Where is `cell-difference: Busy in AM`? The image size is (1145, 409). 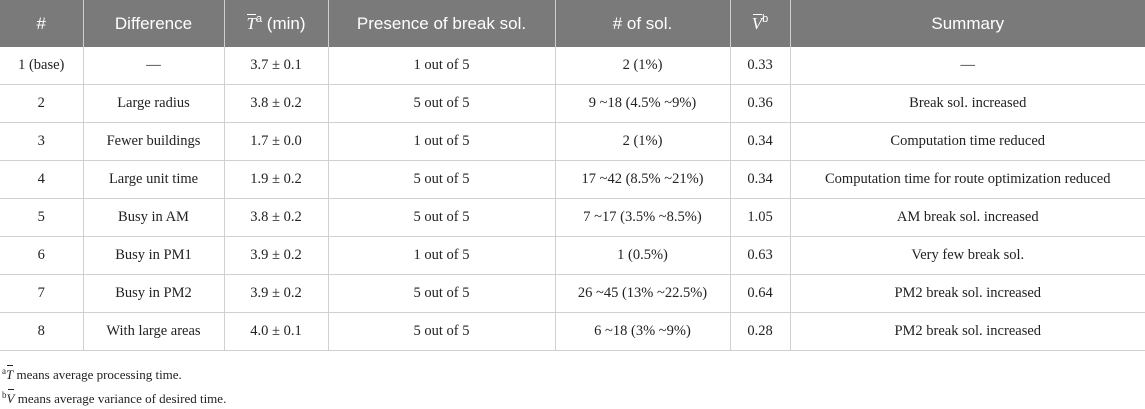 cell-difference: Busy in AM is located at coordinates (153, 217).